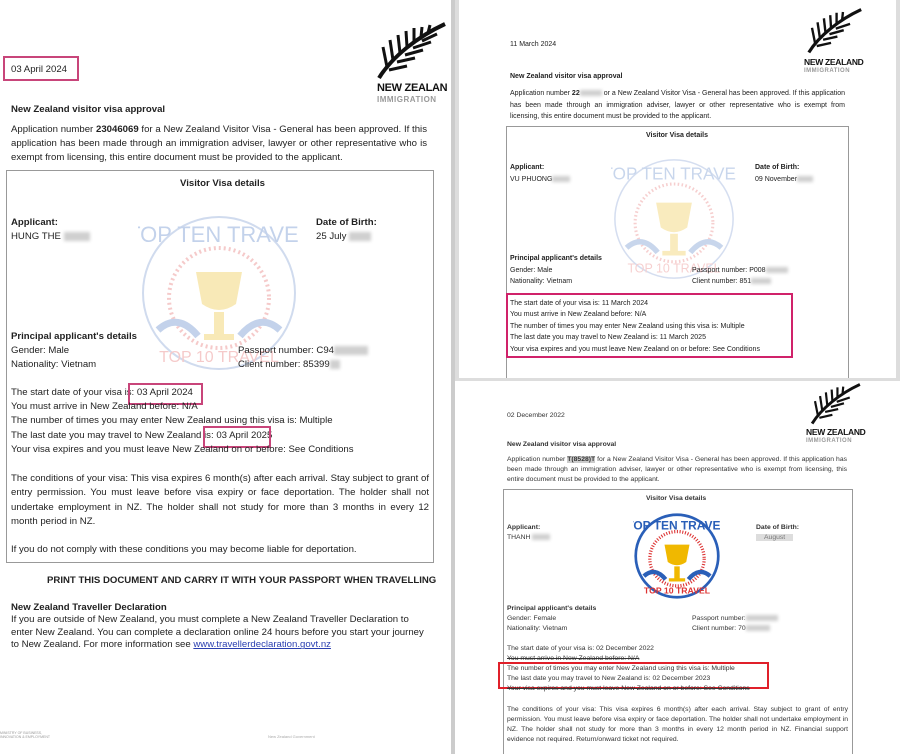 This screenshot has height=754, width=900. I want to click on passport-number: Passport number: C94, so click(303, 350).